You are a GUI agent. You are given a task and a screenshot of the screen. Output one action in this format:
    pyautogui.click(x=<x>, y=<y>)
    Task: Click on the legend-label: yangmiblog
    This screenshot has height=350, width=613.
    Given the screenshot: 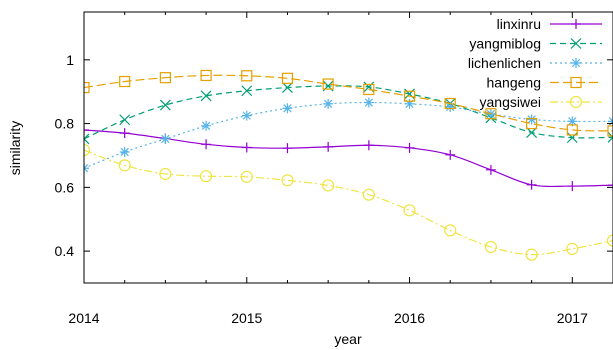 What is the action you would take?
    pyautogui.click(x=505, y=44)
    